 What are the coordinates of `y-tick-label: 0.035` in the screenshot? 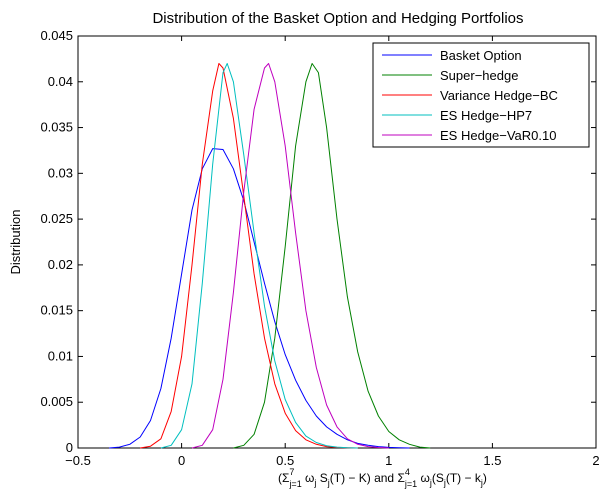 It's located at (56, 127).